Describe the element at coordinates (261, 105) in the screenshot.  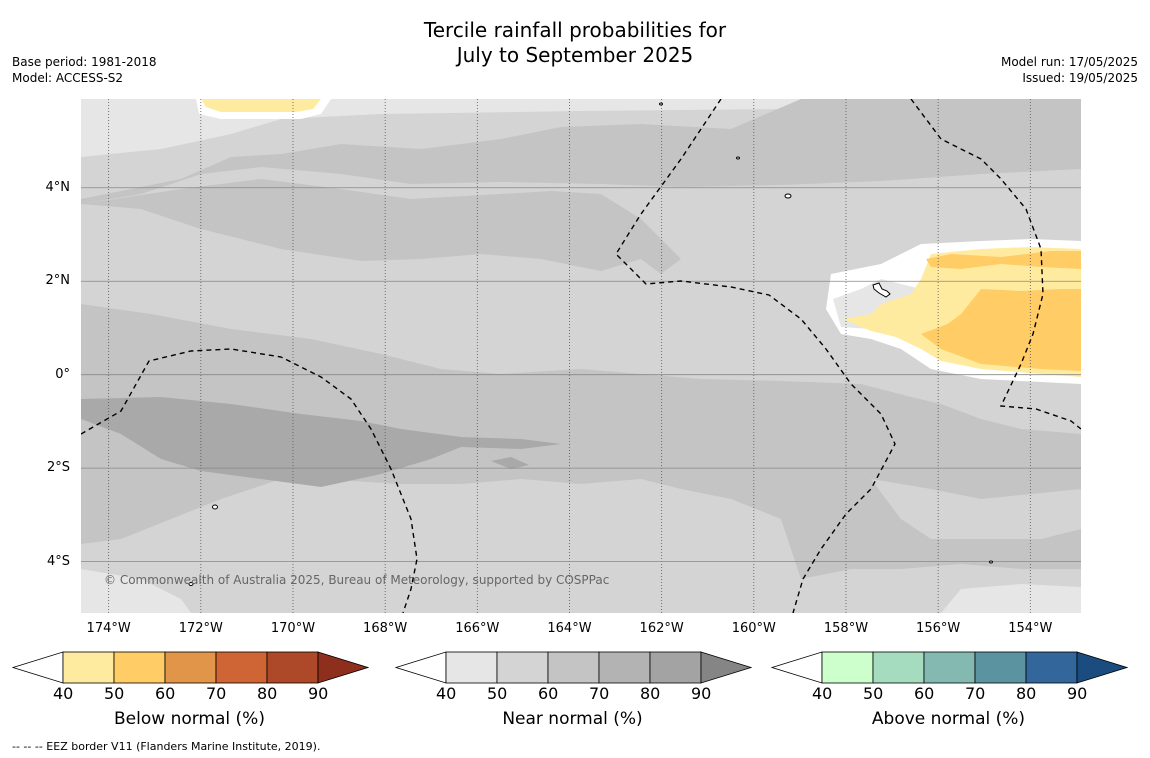
I see `below-normal-40-50-region` at that location.